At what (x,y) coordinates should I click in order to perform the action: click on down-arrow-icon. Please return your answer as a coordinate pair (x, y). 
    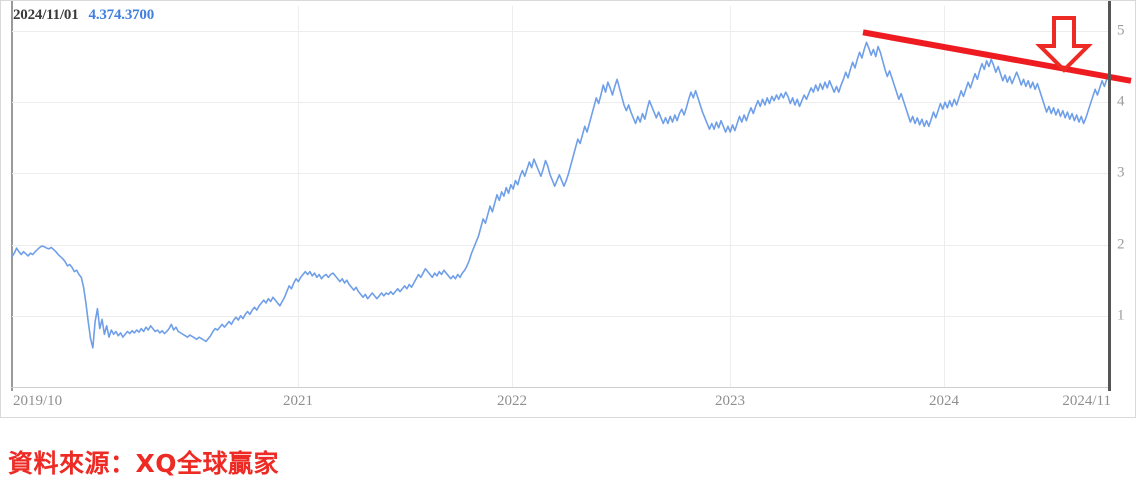
    Looking at the image, I should click on (1064, 44).